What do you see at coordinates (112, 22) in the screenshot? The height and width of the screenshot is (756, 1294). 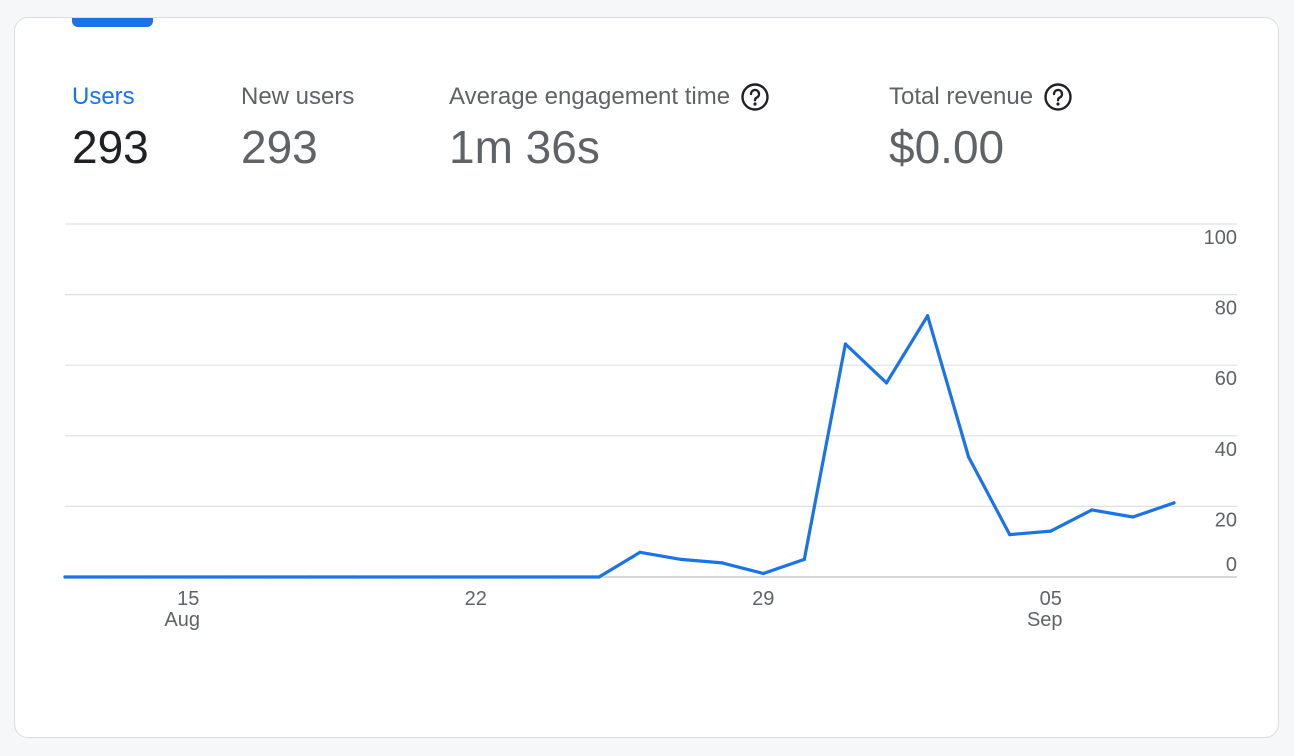 I see `active-tab-indicator` at bounding box center [112, 22].